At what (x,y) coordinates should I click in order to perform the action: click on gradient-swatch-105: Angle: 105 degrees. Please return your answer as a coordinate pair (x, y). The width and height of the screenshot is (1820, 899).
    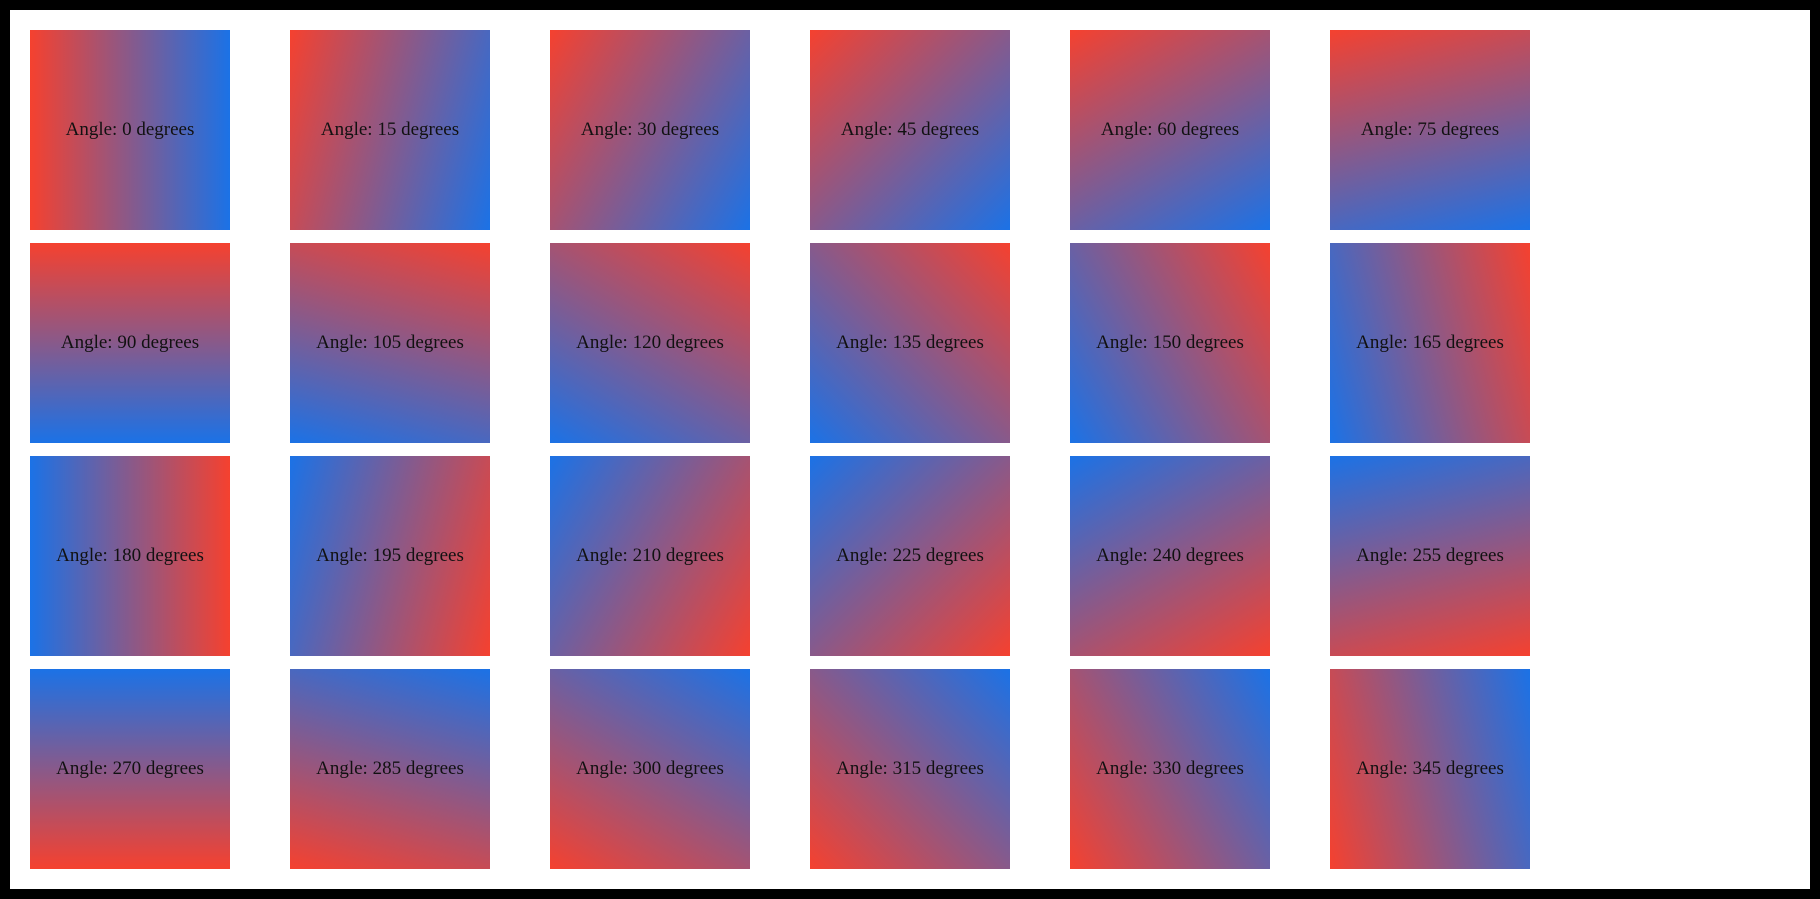
    Looking at the image, I should click on (390, 343).